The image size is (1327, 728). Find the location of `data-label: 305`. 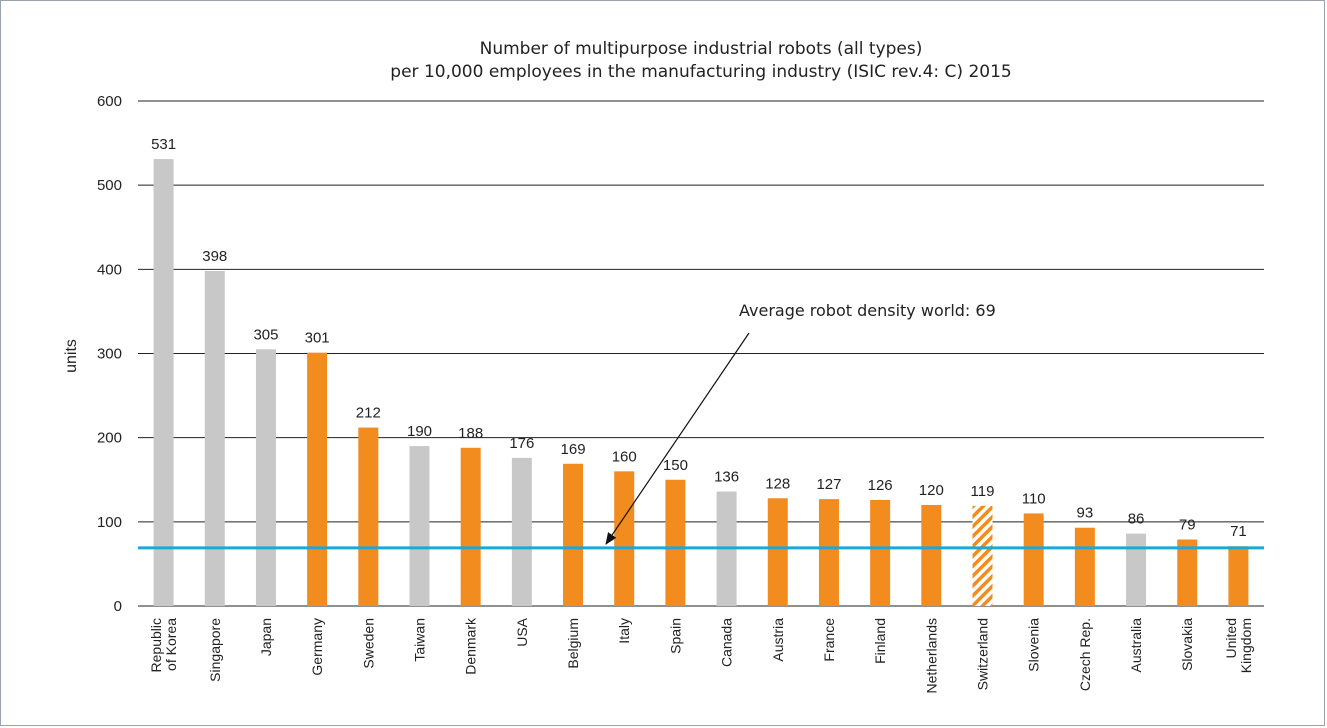

data-label: 305 is located at coordinates (265, 334).